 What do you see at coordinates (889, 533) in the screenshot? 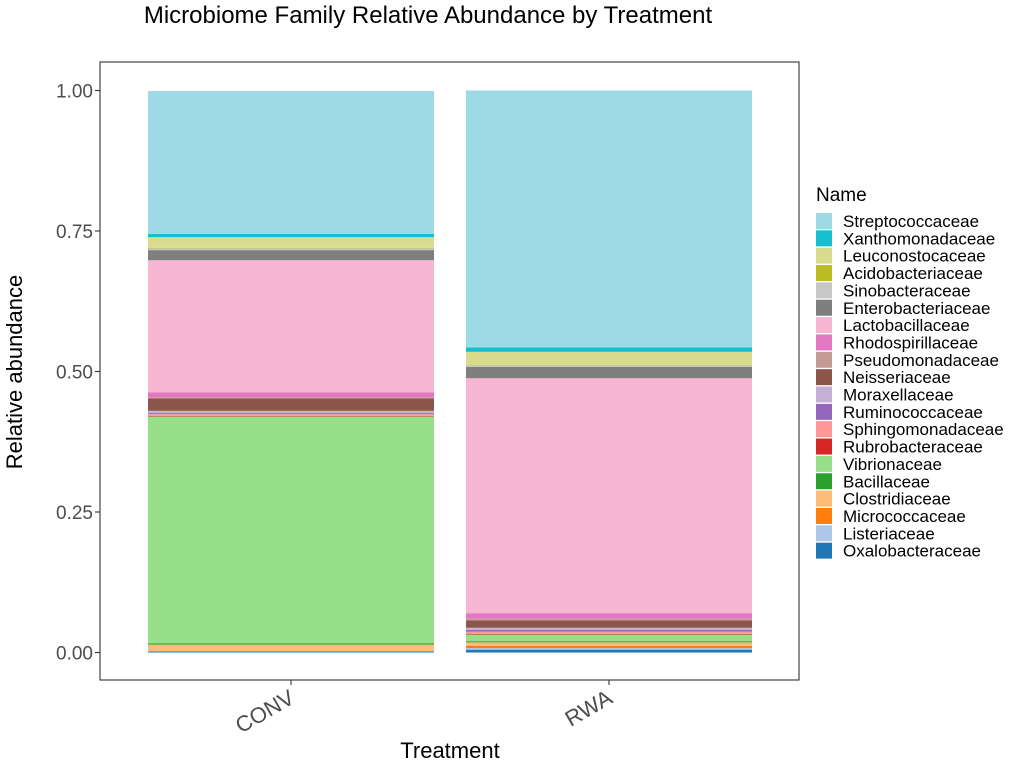
I see `legend-label: Listeriaceae` at bounding box center [889, 533].